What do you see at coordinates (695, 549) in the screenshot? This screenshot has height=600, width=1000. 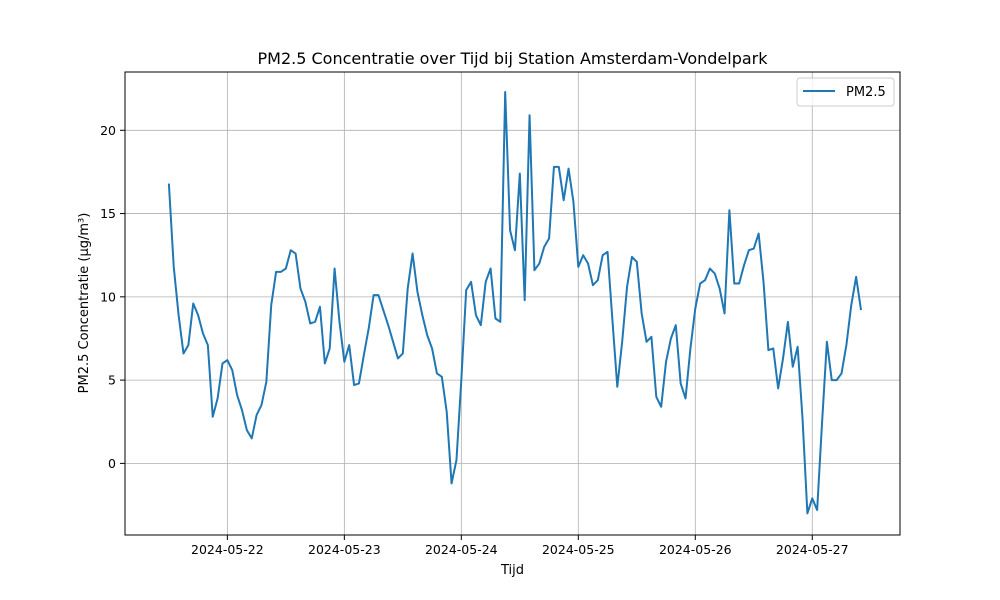 I see `x-tick-label: 2024-05-26` at bounding box center [695, 549].